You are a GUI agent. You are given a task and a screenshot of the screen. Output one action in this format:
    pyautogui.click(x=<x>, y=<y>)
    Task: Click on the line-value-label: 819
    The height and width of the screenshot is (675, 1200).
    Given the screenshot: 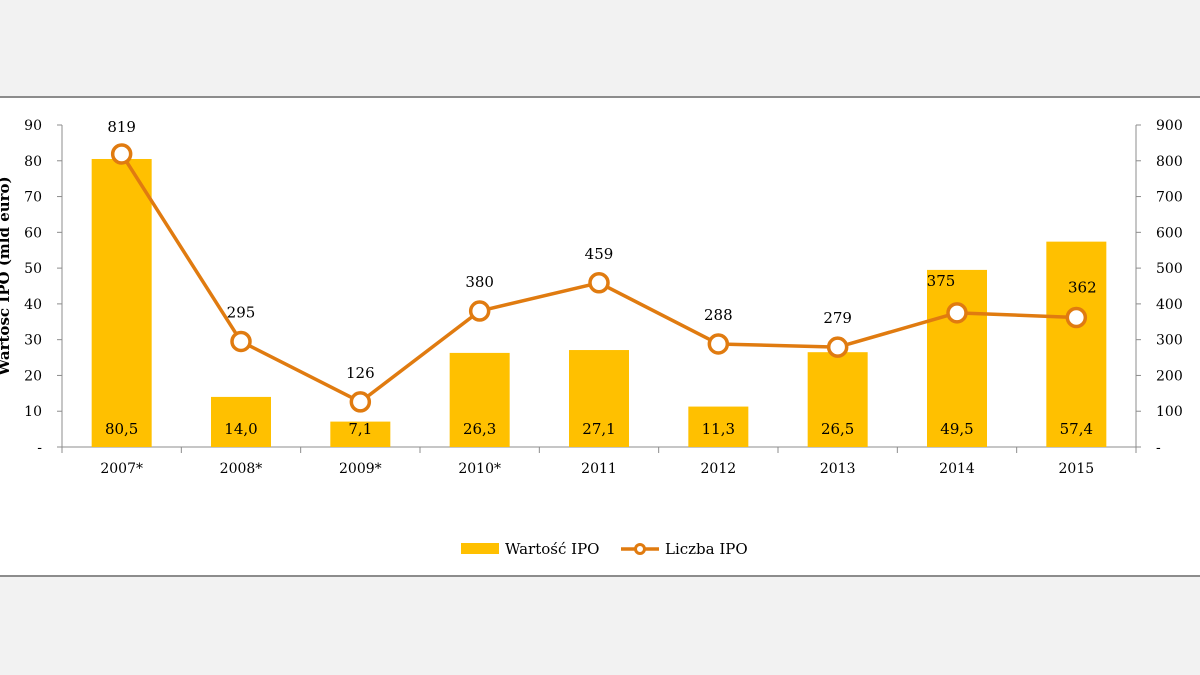 What is the action you would take?
    pyautogui.click(x=121, y=127)
    